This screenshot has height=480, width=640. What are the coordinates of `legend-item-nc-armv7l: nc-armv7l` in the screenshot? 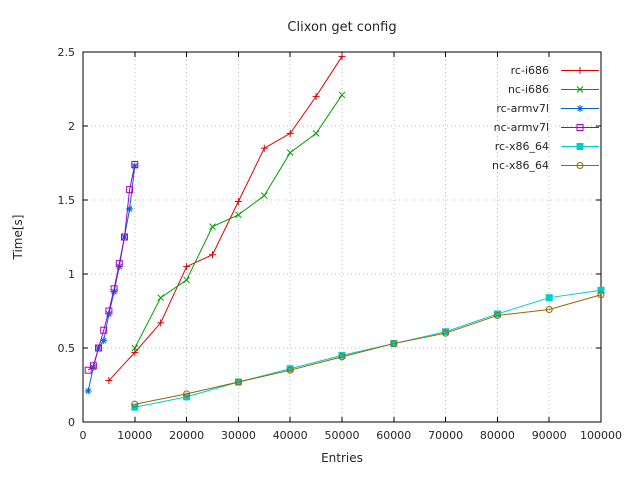 It's located at (547, 127).